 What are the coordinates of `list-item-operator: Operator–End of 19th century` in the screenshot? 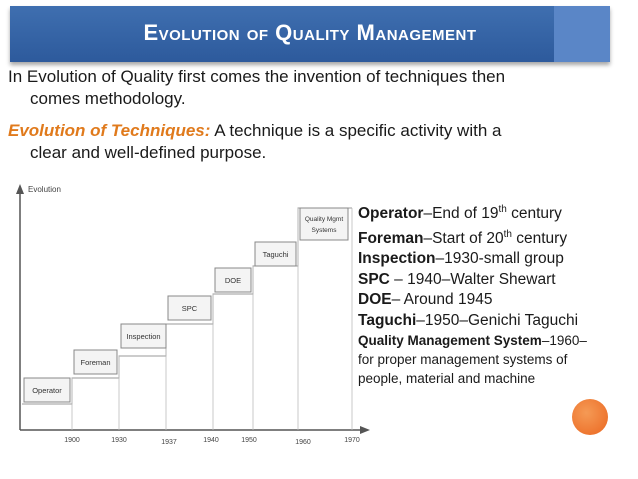 It's located at (495, 212).